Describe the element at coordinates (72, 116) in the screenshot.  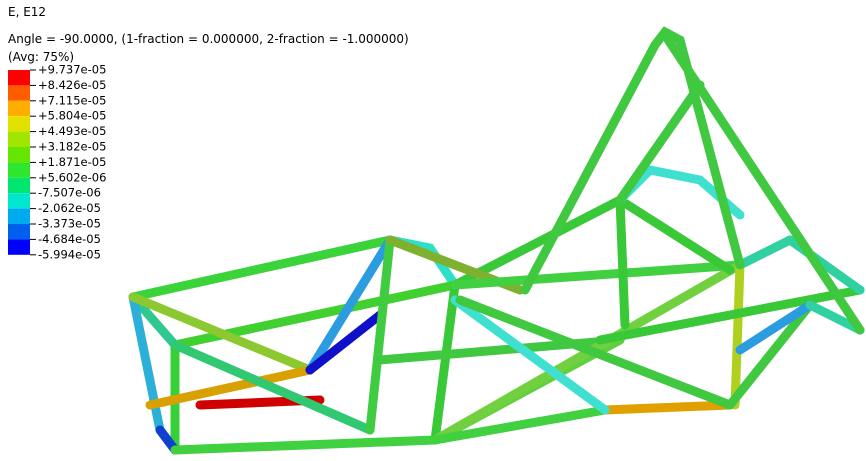
I see `legend-label: +5.804e-05` at that location.